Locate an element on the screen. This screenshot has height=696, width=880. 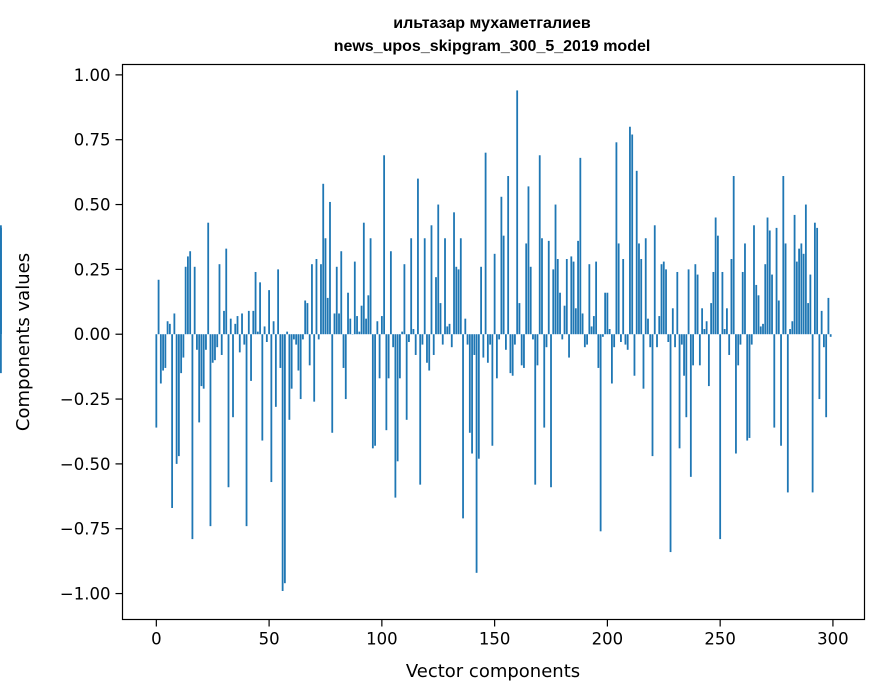
y-axis-ticks: 1.00 0.75 0.50 0.25 0.00 −0.25 −0.50 −0.75 −1.00 is located at coordinates (91, 335).